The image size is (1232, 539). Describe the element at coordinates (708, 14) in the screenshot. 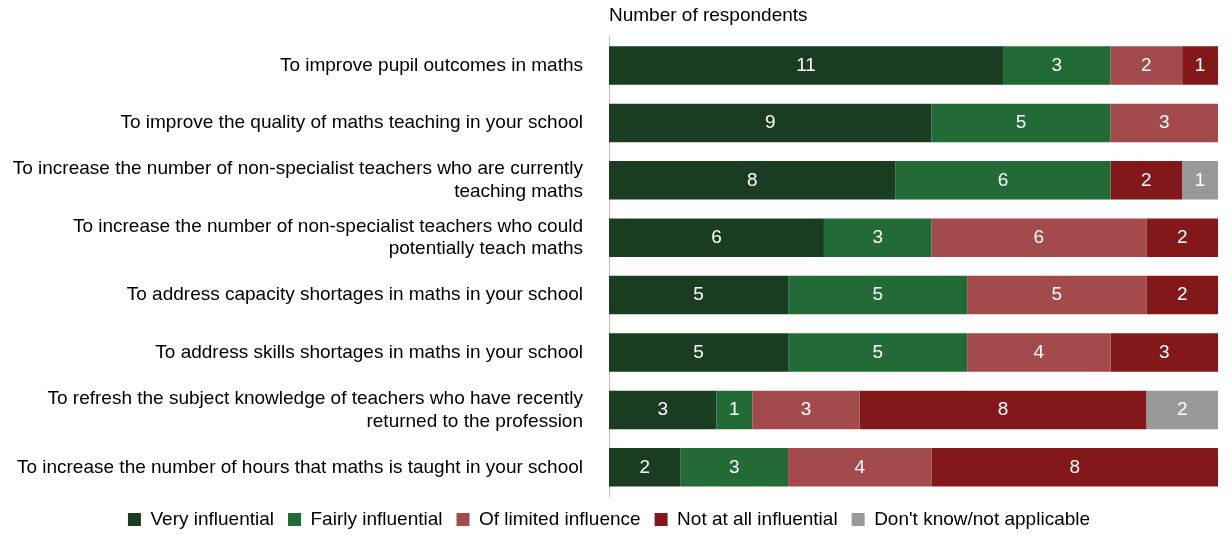

I see `x-axis-title: Number of respondents` at that location.